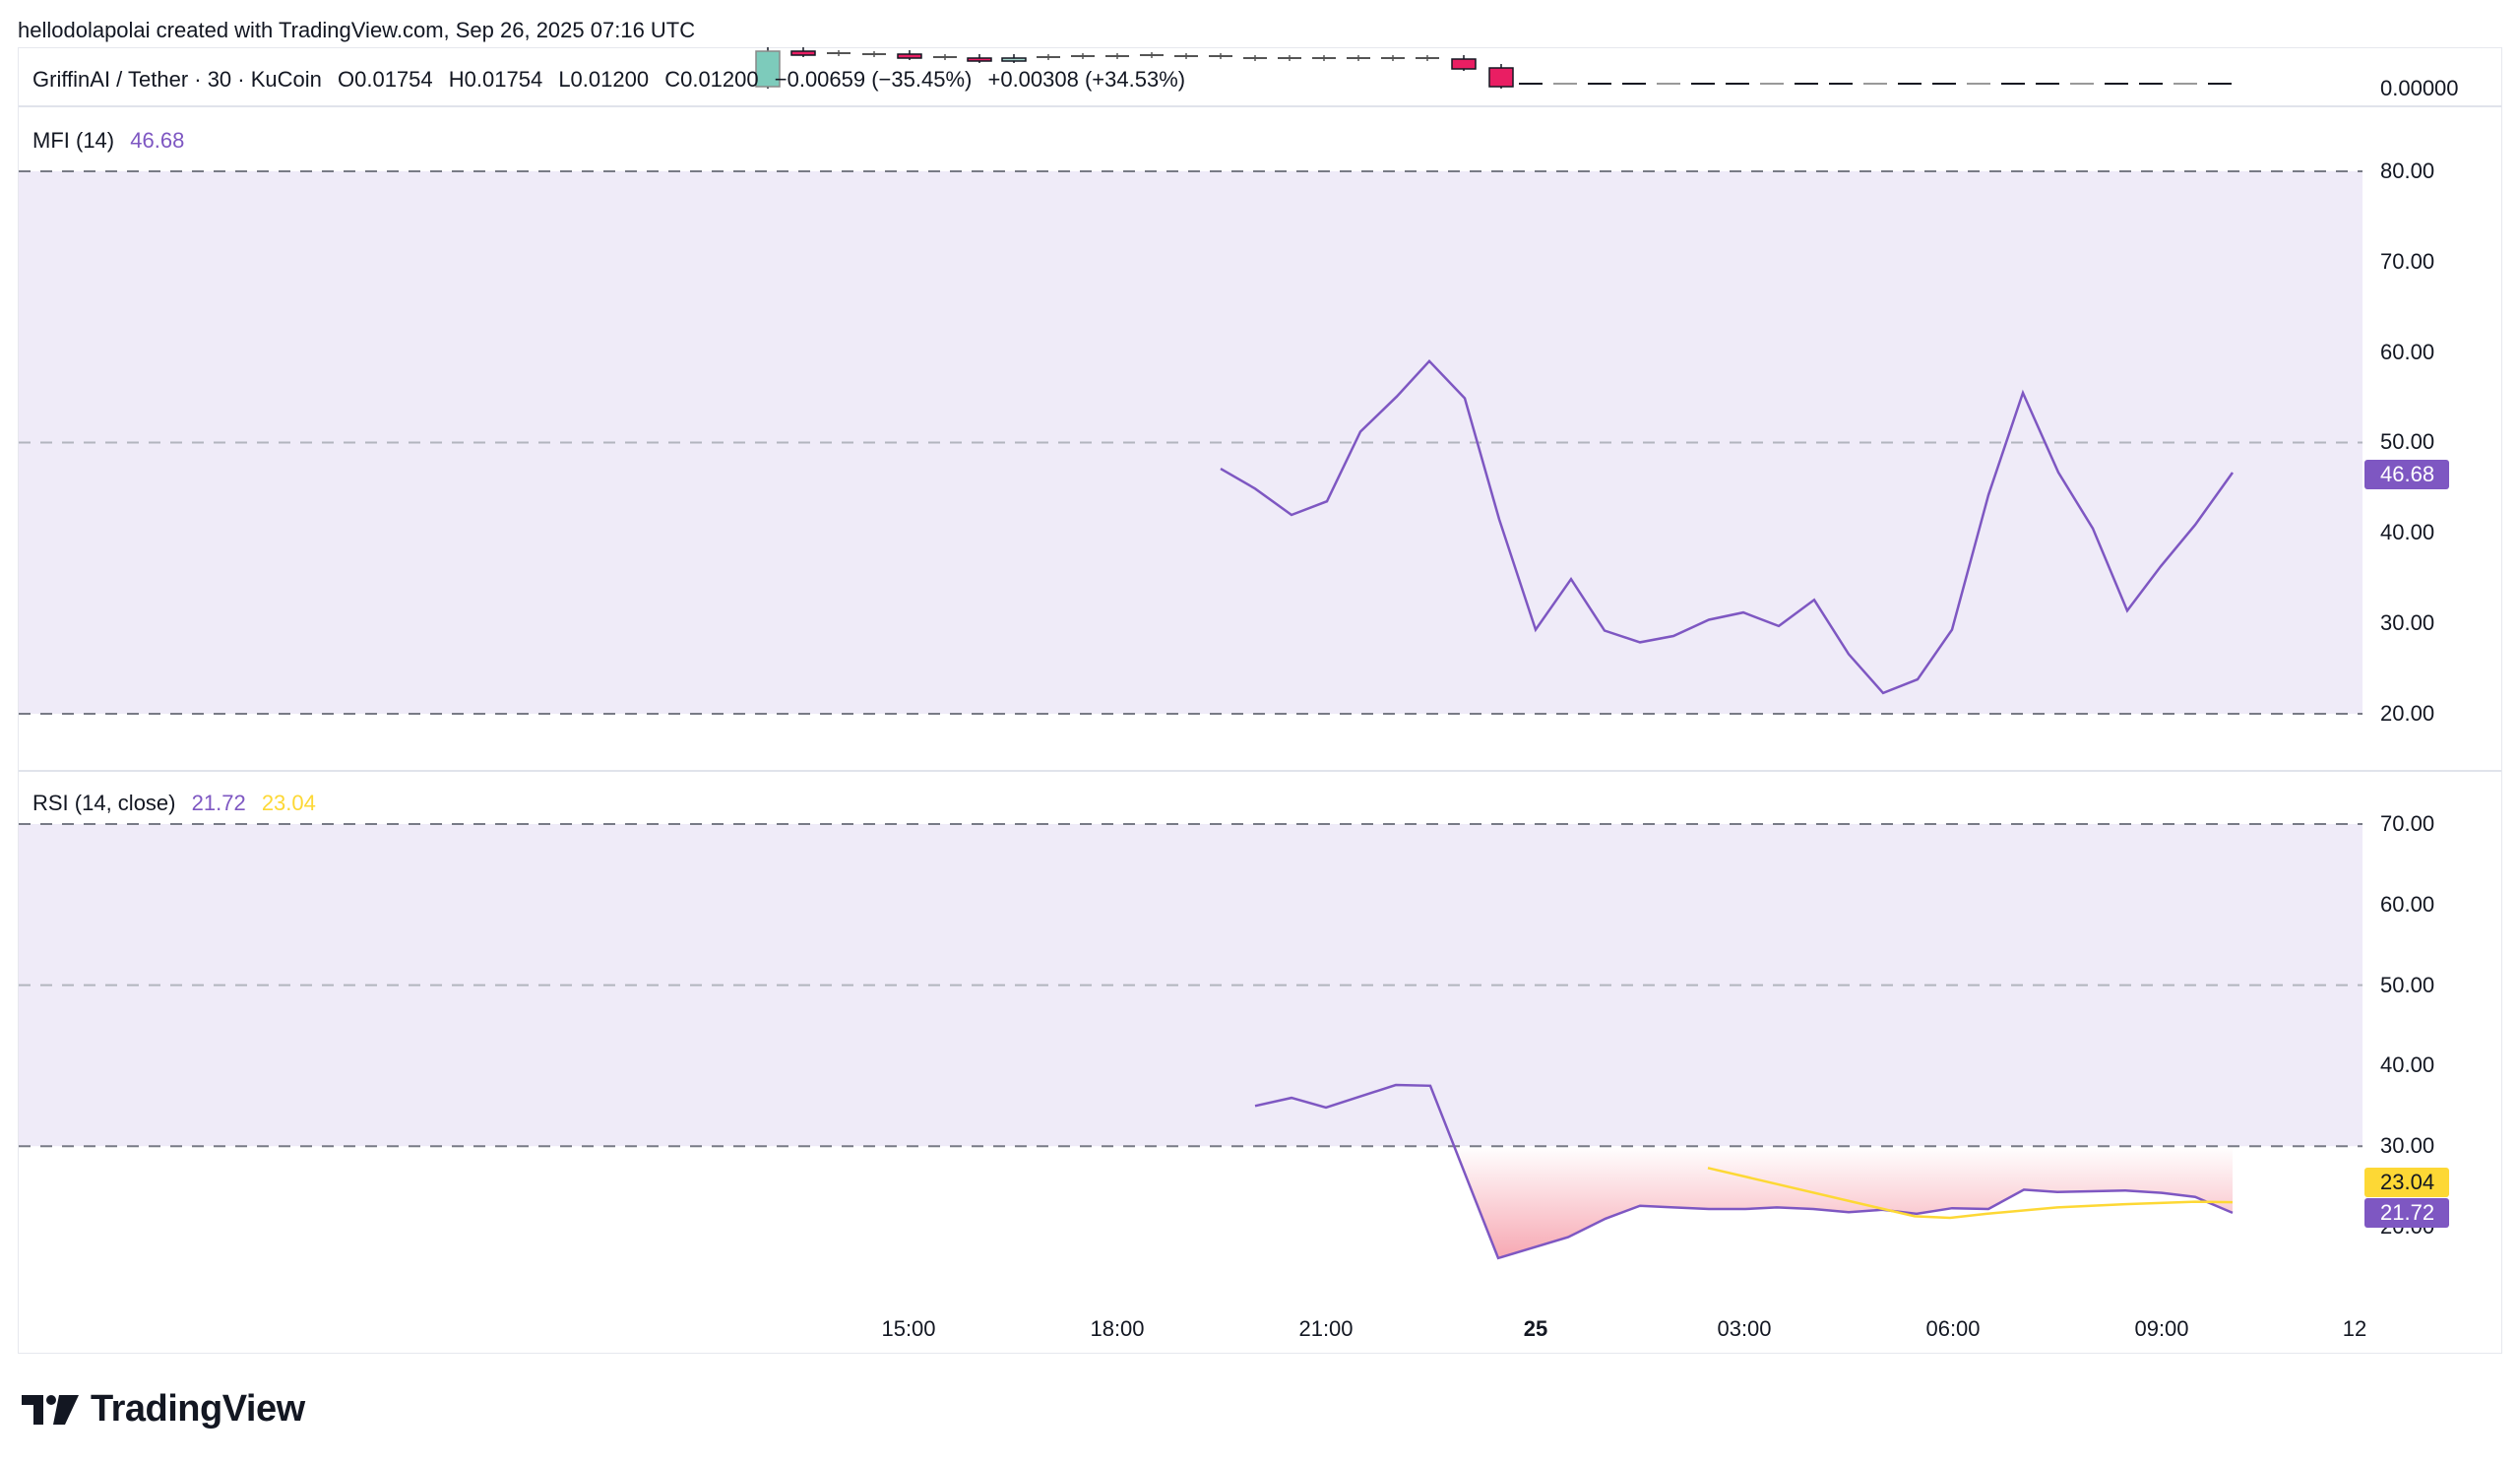 This screenshot has width=2520, height=1463. What do you see at coordinates (2407, 352) in the screenshot?
I see `mfi-axis-tick: 60.00` at bounding box center [2407, 352].